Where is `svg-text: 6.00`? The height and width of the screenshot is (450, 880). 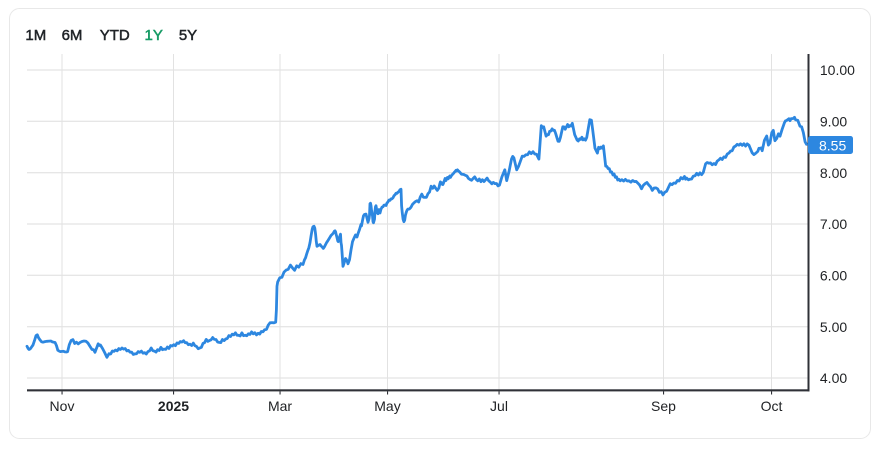
svg-text: 6.00 is located at coordinates (833, 275).